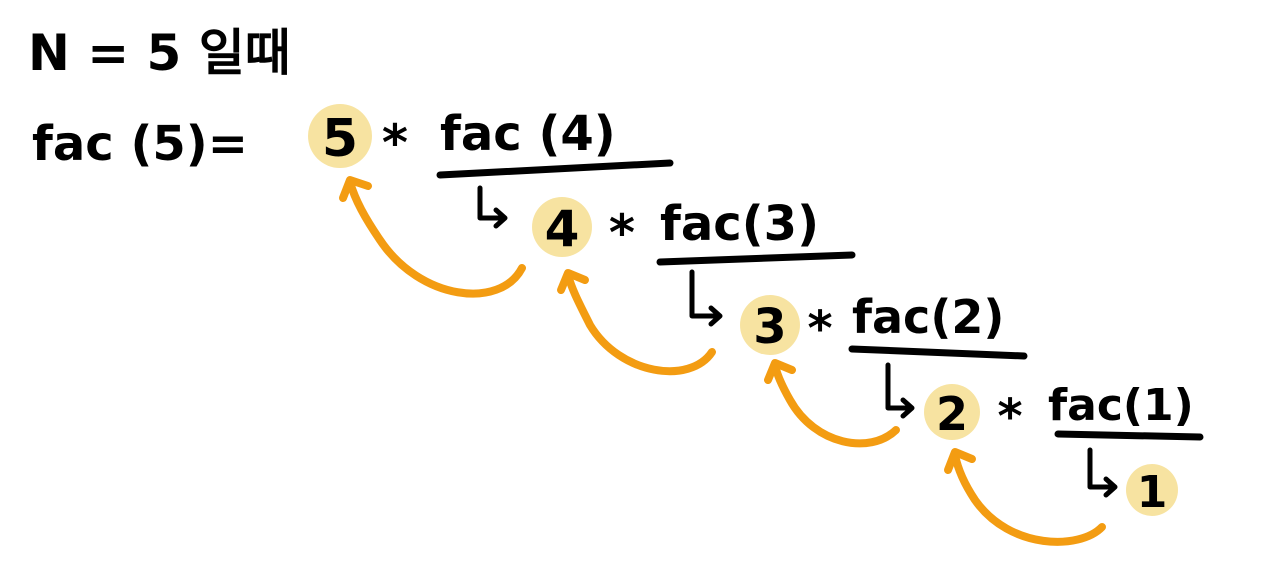  What do you see at coordinates (528, 134) in the screenshot?
I see `call-label: fac (4)` at bounding box center [528, 134].